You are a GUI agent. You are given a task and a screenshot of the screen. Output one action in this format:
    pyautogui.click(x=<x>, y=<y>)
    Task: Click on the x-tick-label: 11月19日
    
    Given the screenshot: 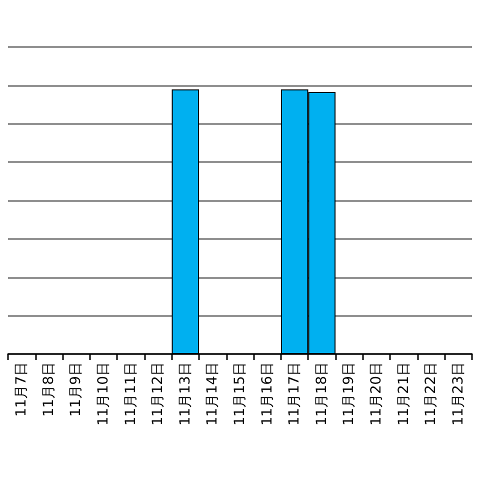 What is the action you would take?
    pyautogui.click(x=349, y=394)
    